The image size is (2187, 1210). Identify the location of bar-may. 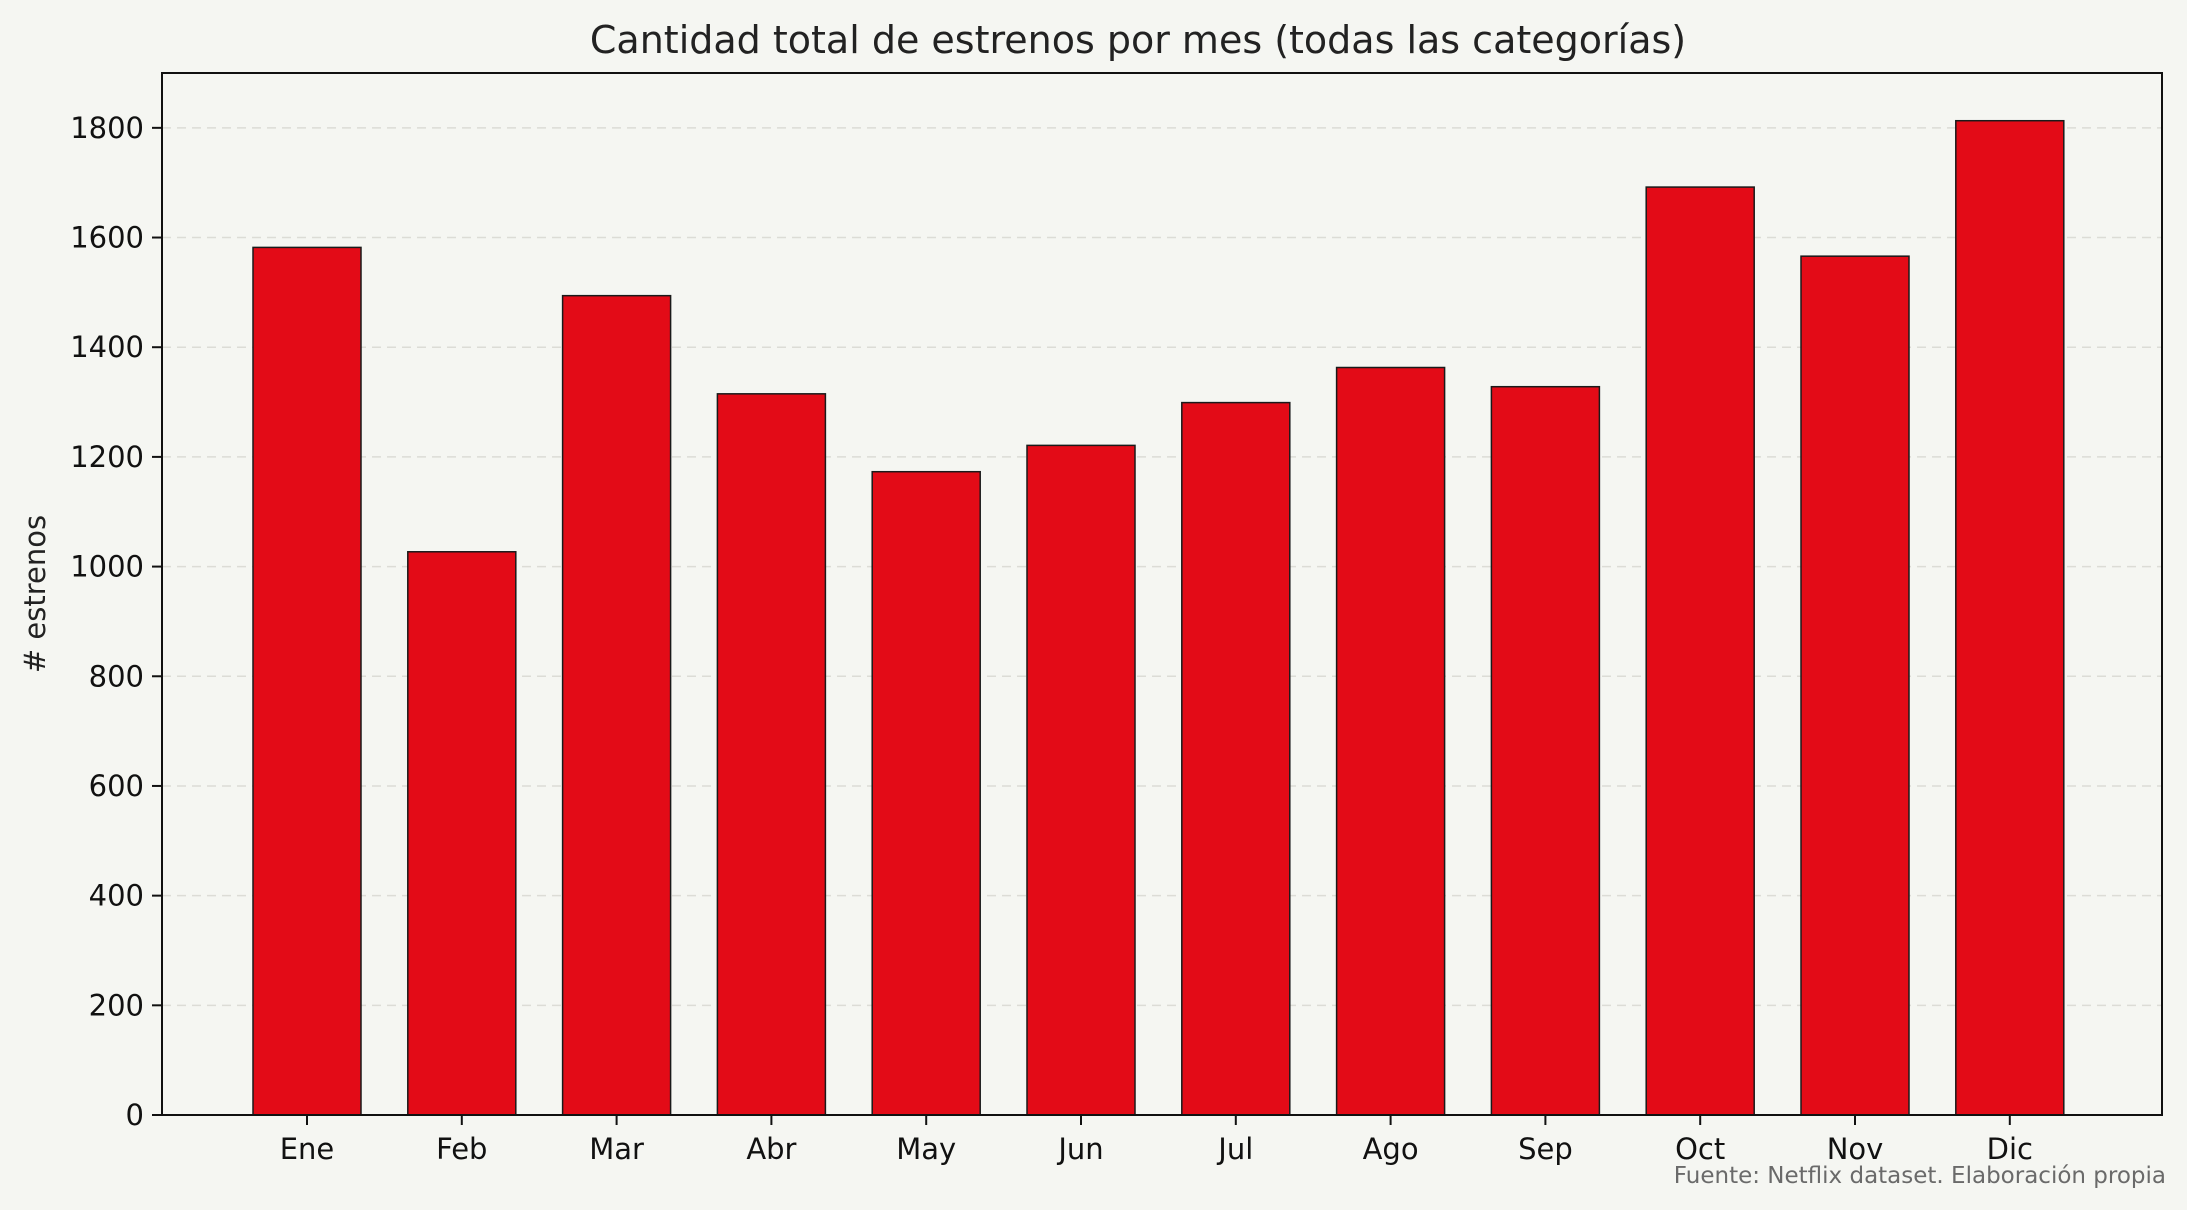
(926, 793).